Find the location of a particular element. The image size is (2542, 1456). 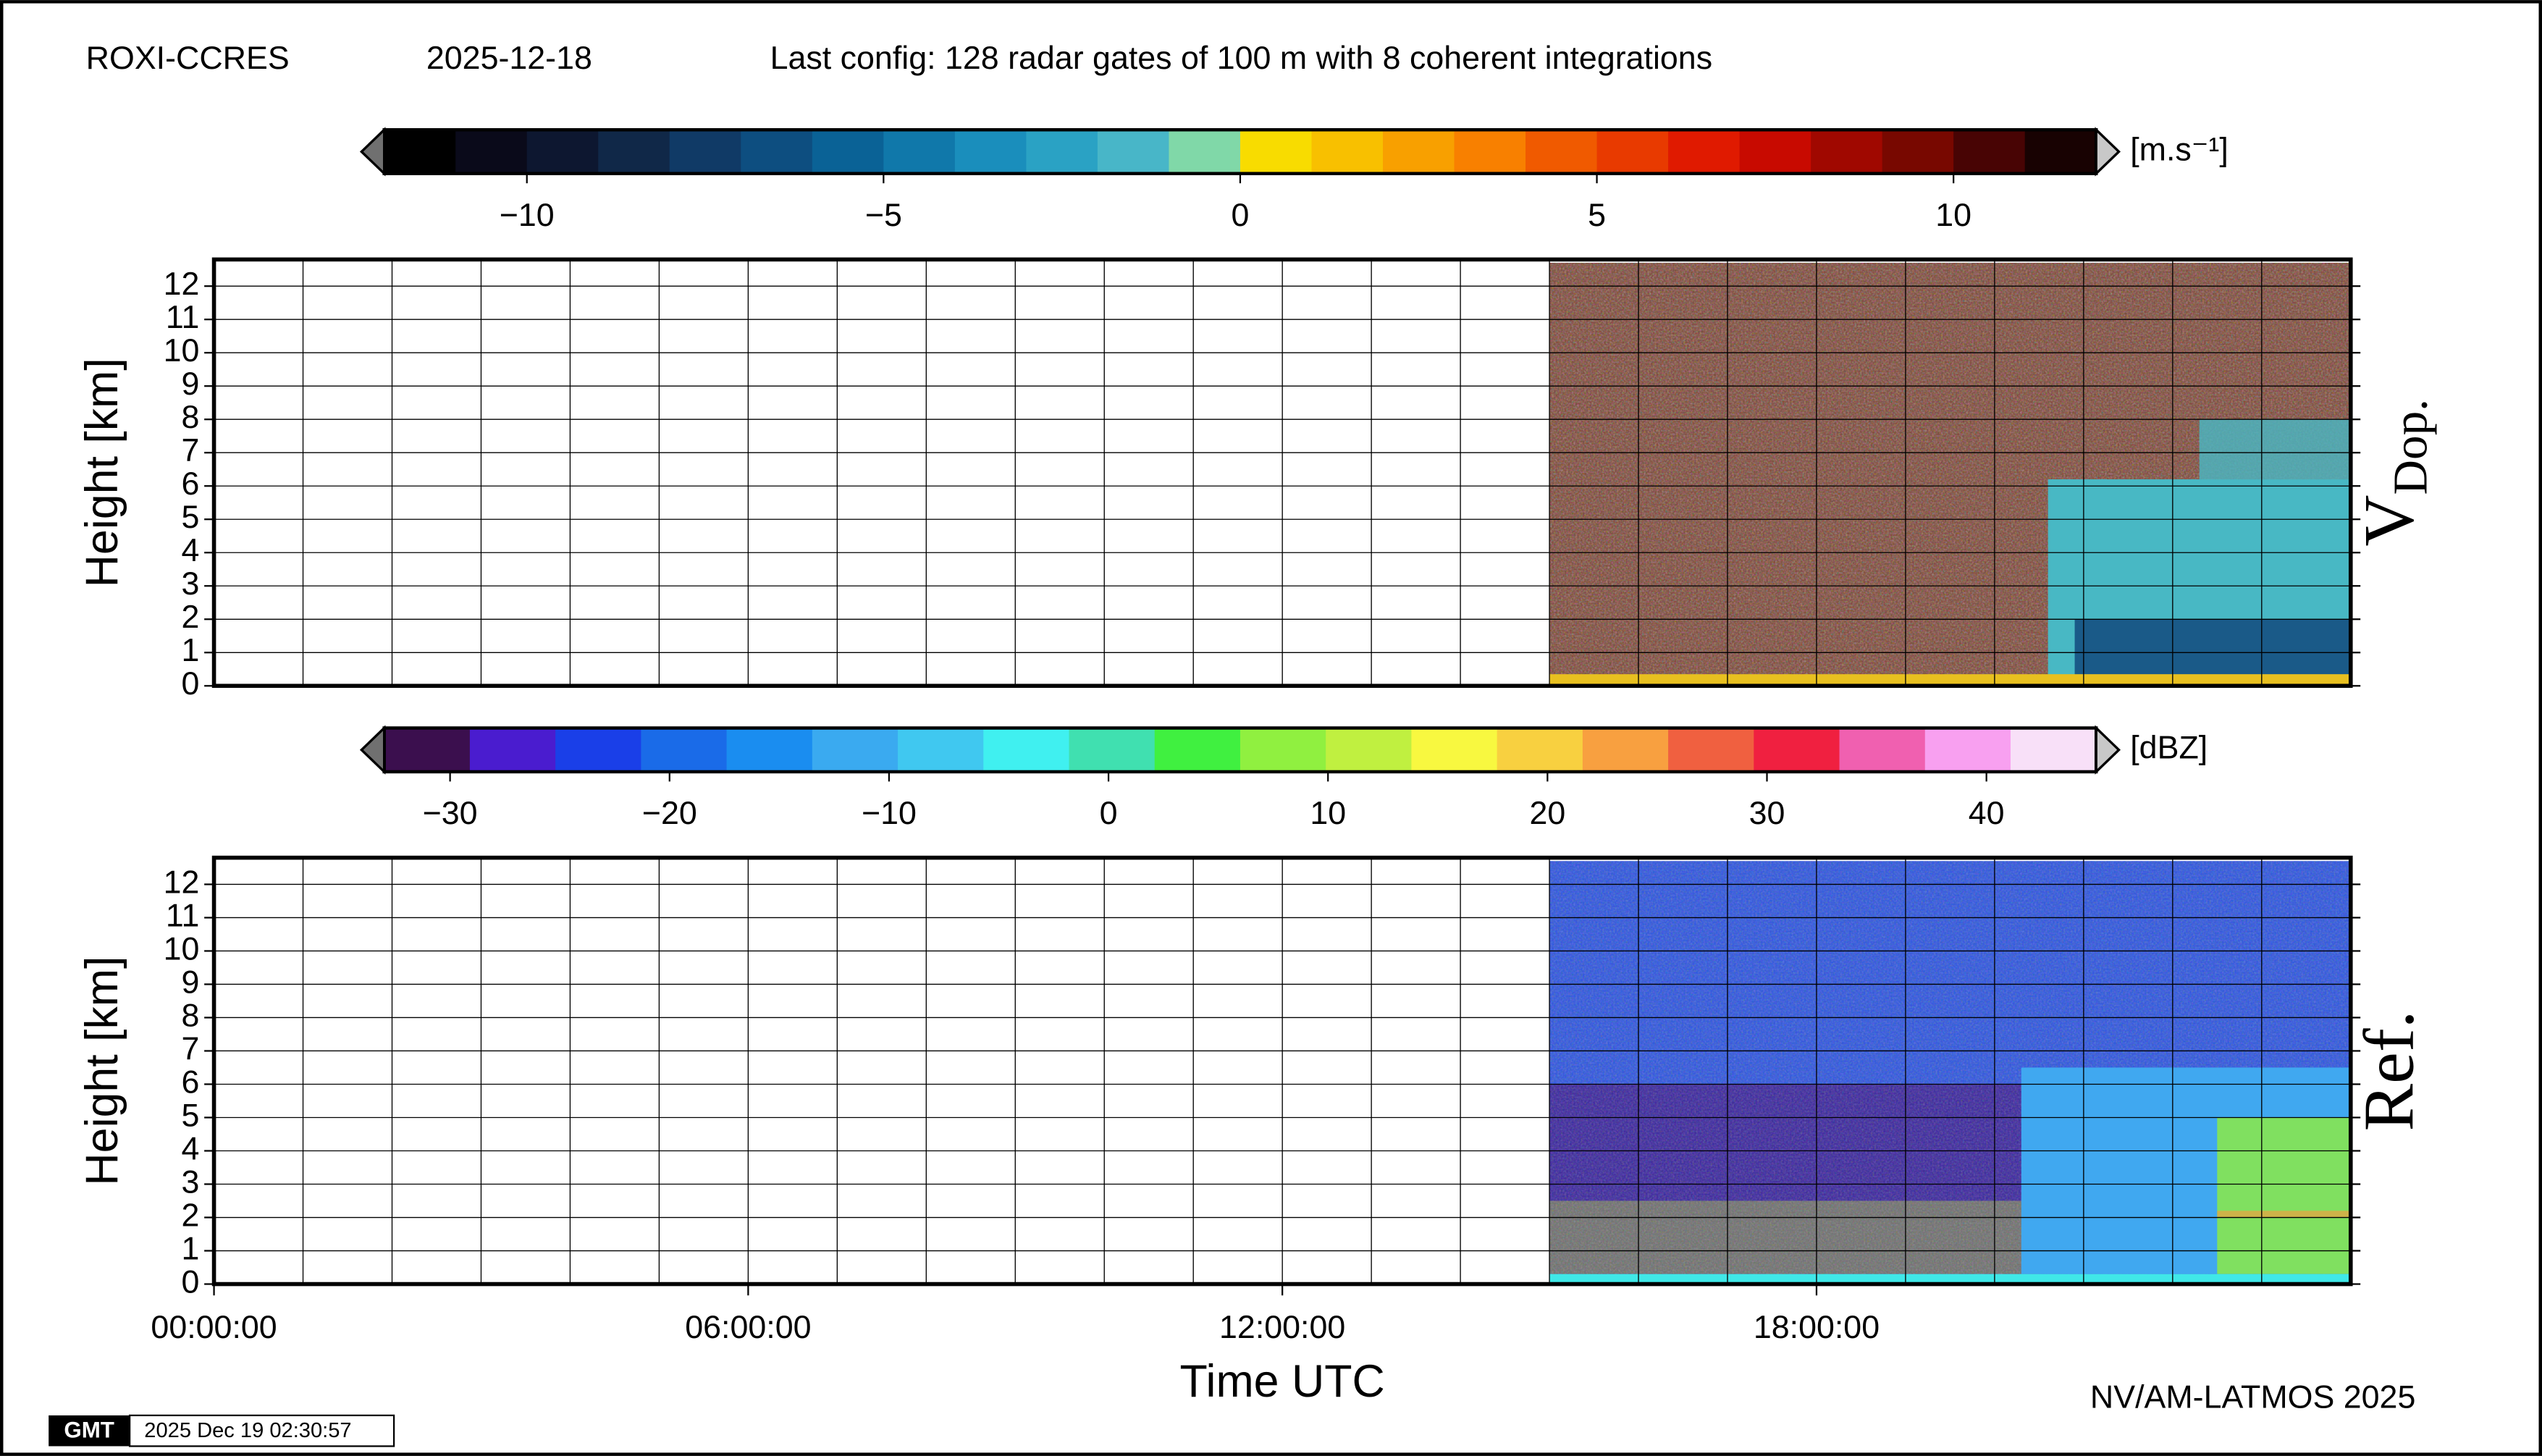

colorbar-tick-label: −30 is located at coordinates (450, 813).